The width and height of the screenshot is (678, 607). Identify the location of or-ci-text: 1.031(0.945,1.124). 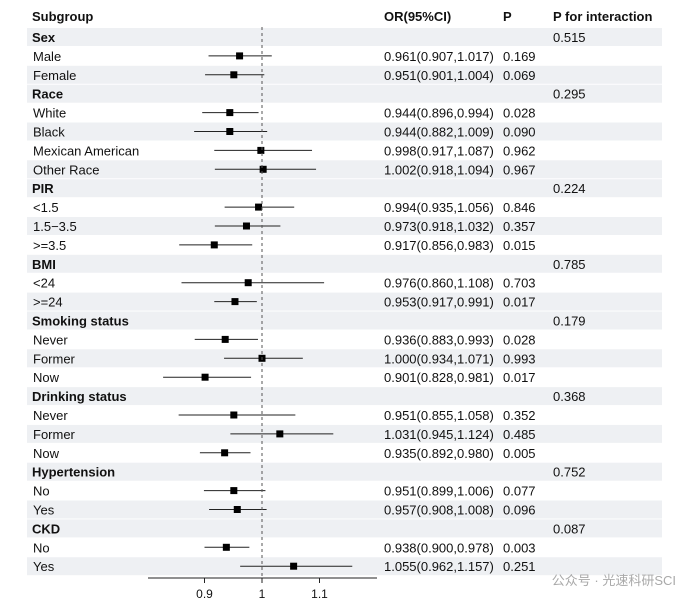
(439, 434).